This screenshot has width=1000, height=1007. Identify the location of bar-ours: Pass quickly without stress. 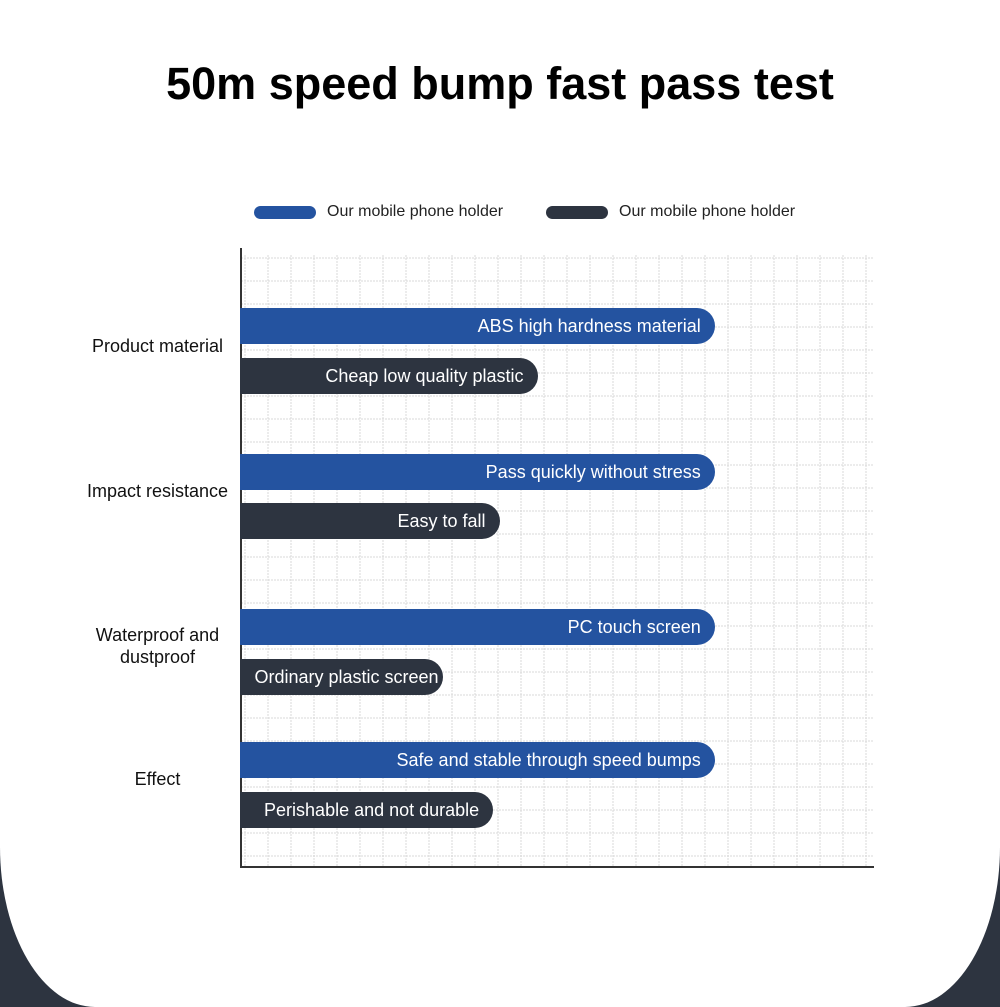
(477, 472).